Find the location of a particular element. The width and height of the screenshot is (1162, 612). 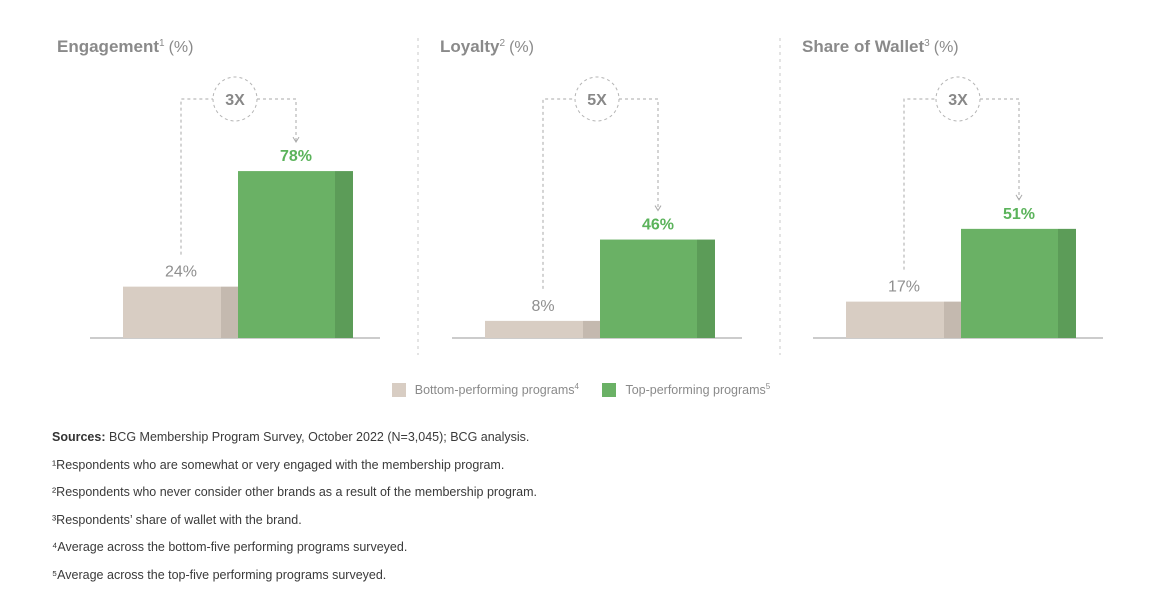

legend-item-bottom: Bottom-performing programs4 is located at coordinates (485, 390).